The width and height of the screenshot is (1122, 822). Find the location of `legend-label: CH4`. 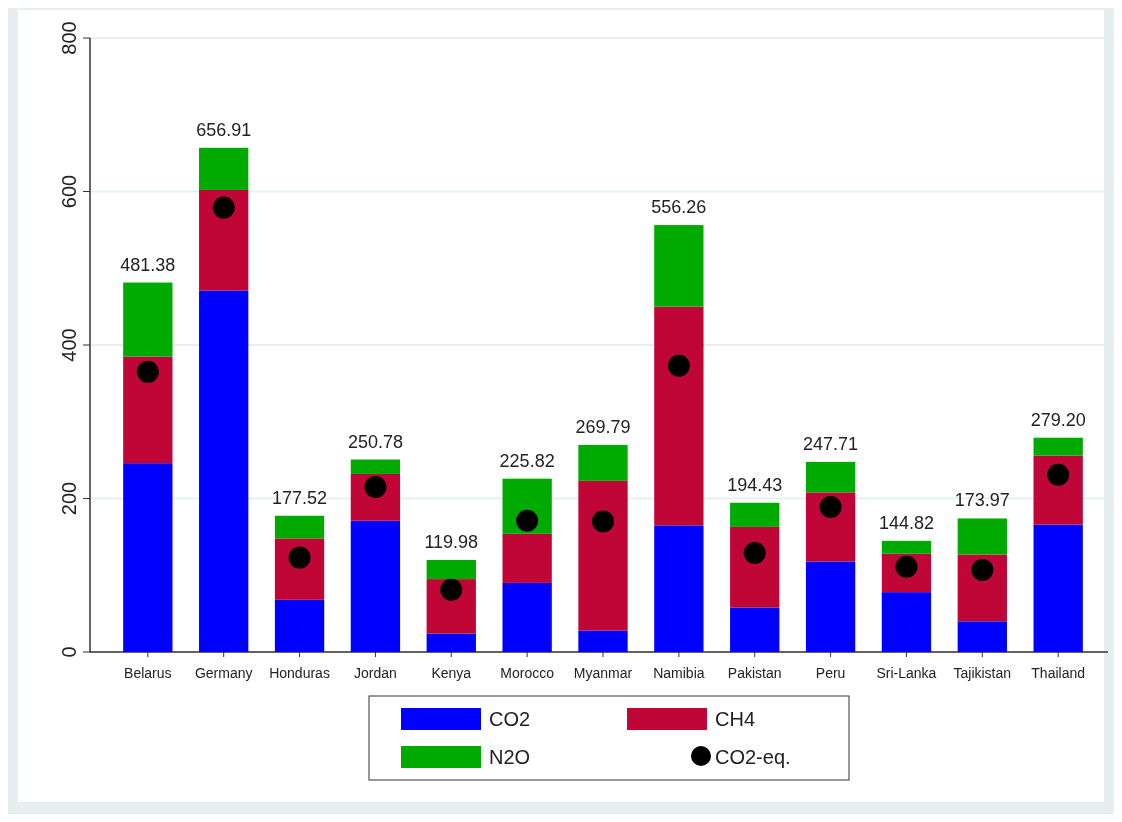

legend-label: CH4 is located at coordinates (735, 719).